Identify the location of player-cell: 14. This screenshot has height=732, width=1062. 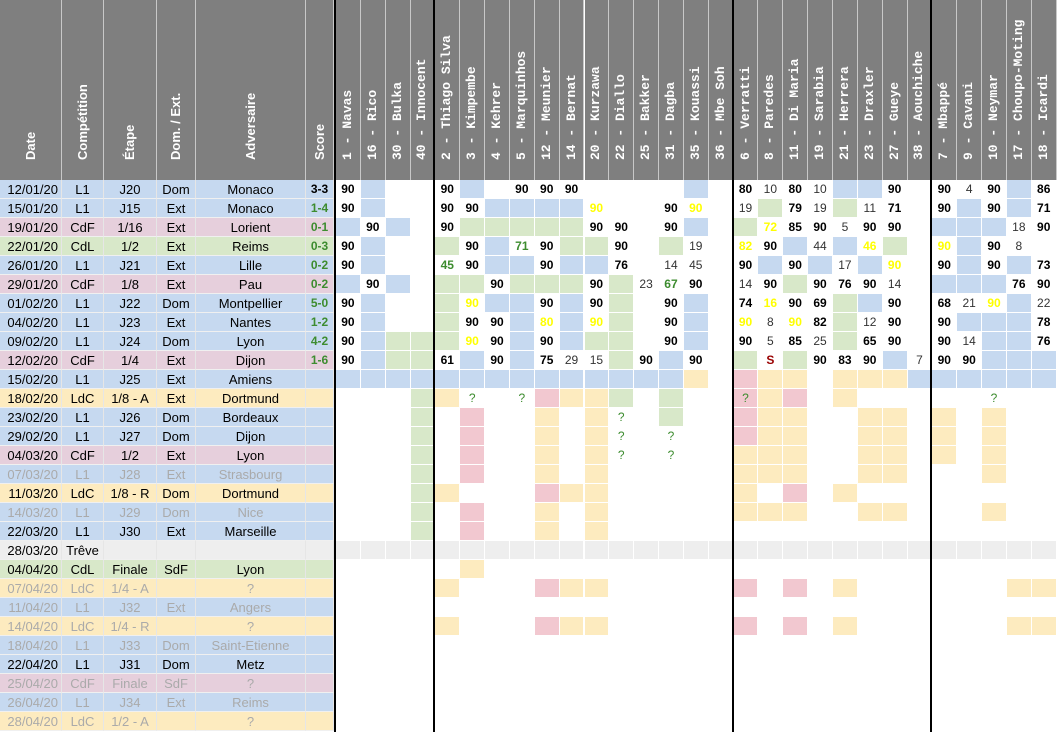
(895, 284).